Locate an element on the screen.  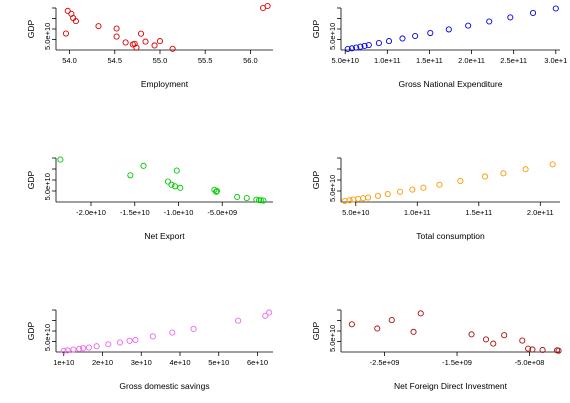
x-axis-title: Net Export is located at coordinates (164, 236).